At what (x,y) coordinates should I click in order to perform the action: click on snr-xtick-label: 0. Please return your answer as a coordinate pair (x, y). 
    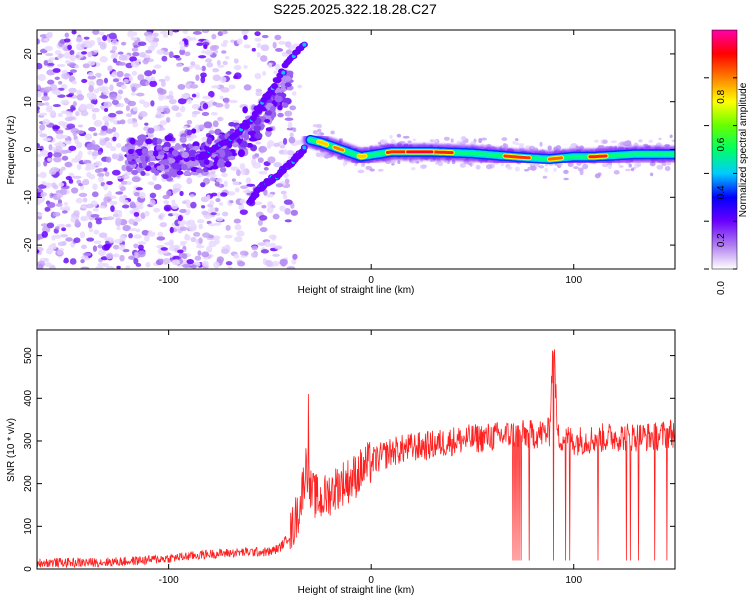
    Looking at the image, I should click on (371, 580).